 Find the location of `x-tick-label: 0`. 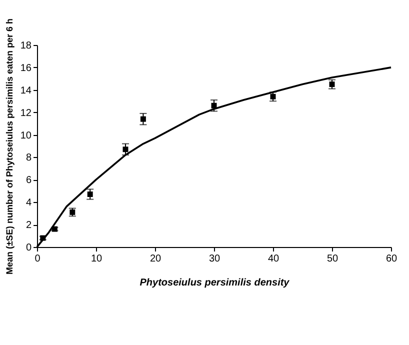

x-tick-label: 0 is located at coordinates (37, 259).